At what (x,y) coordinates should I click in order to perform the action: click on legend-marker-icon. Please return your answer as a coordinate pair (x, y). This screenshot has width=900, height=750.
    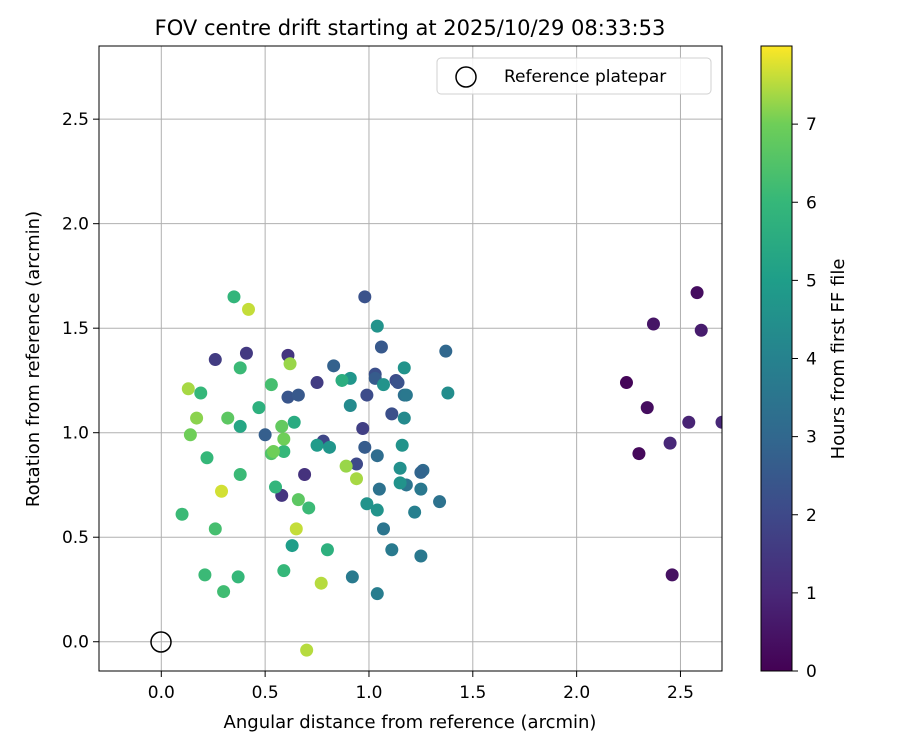
    Looking at the image, I should click on (466, 77).